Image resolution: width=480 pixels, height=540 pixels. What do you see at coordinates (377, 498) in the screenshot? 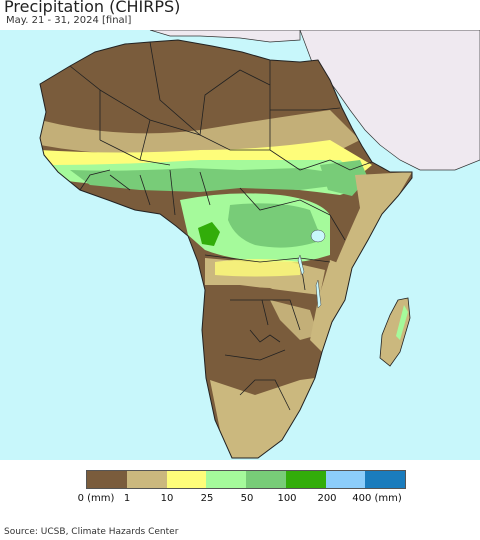
I see `legend-label: 400 (mm)` at bounding box center [377, 498].